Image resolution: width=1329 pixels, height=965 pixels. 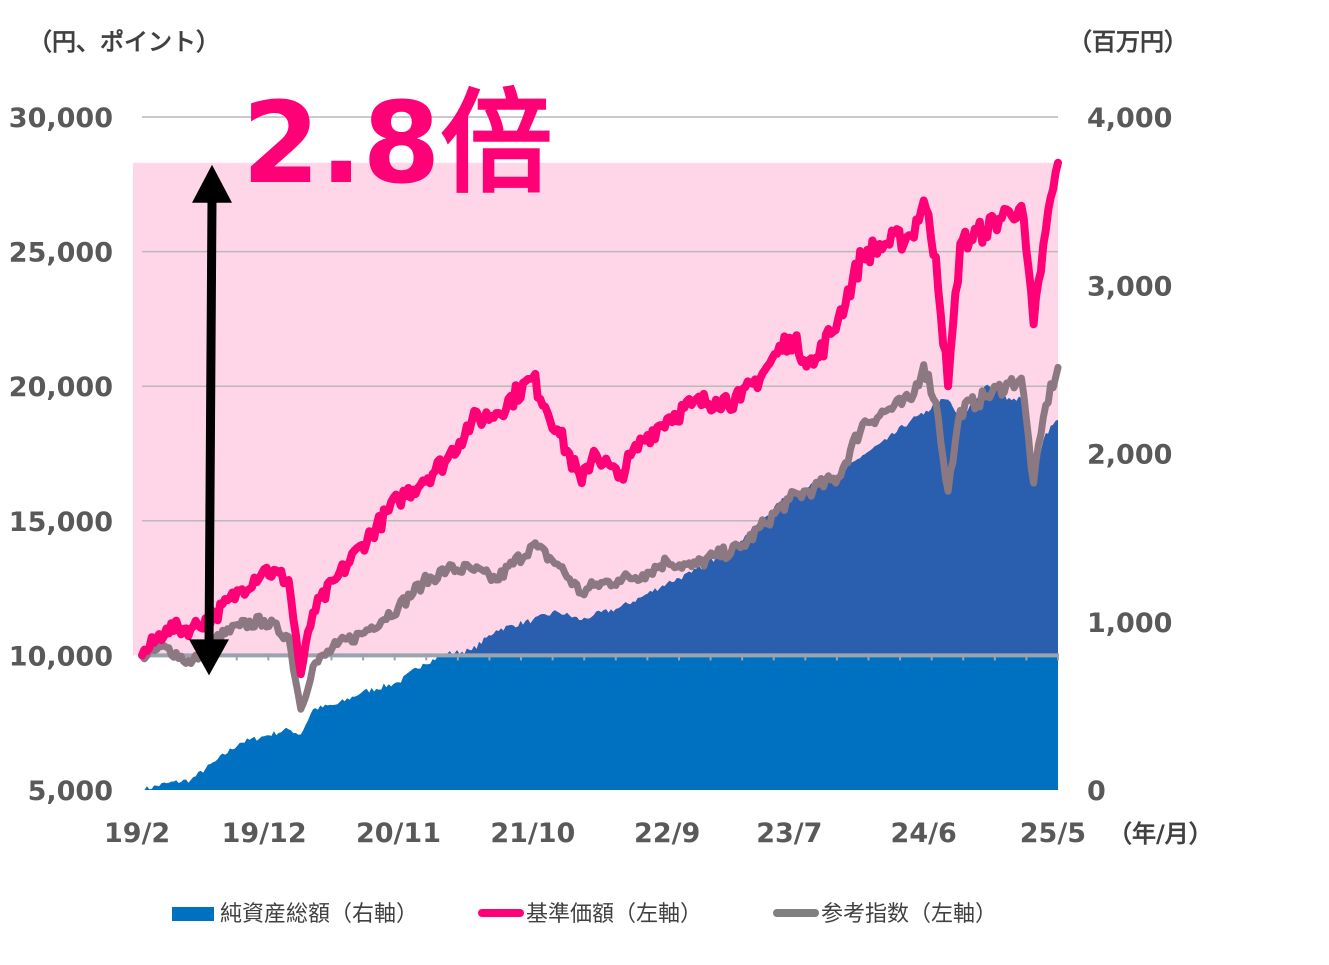 What do you see at coordinates (1129, 118) in the screenshot?
I see `right-tick-label: 4,000` at bounding box center [1129, 118].